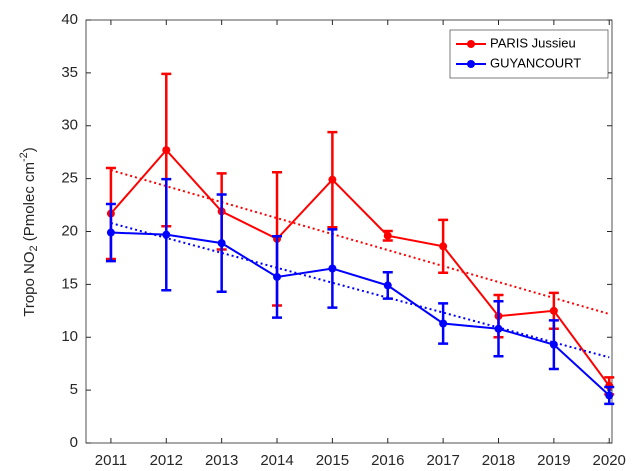 The width and height of the screenshot is (638, 471). I want to click on y-axis-label: Tropo NO2 (Pmolec cm-2), so click(29, 232).